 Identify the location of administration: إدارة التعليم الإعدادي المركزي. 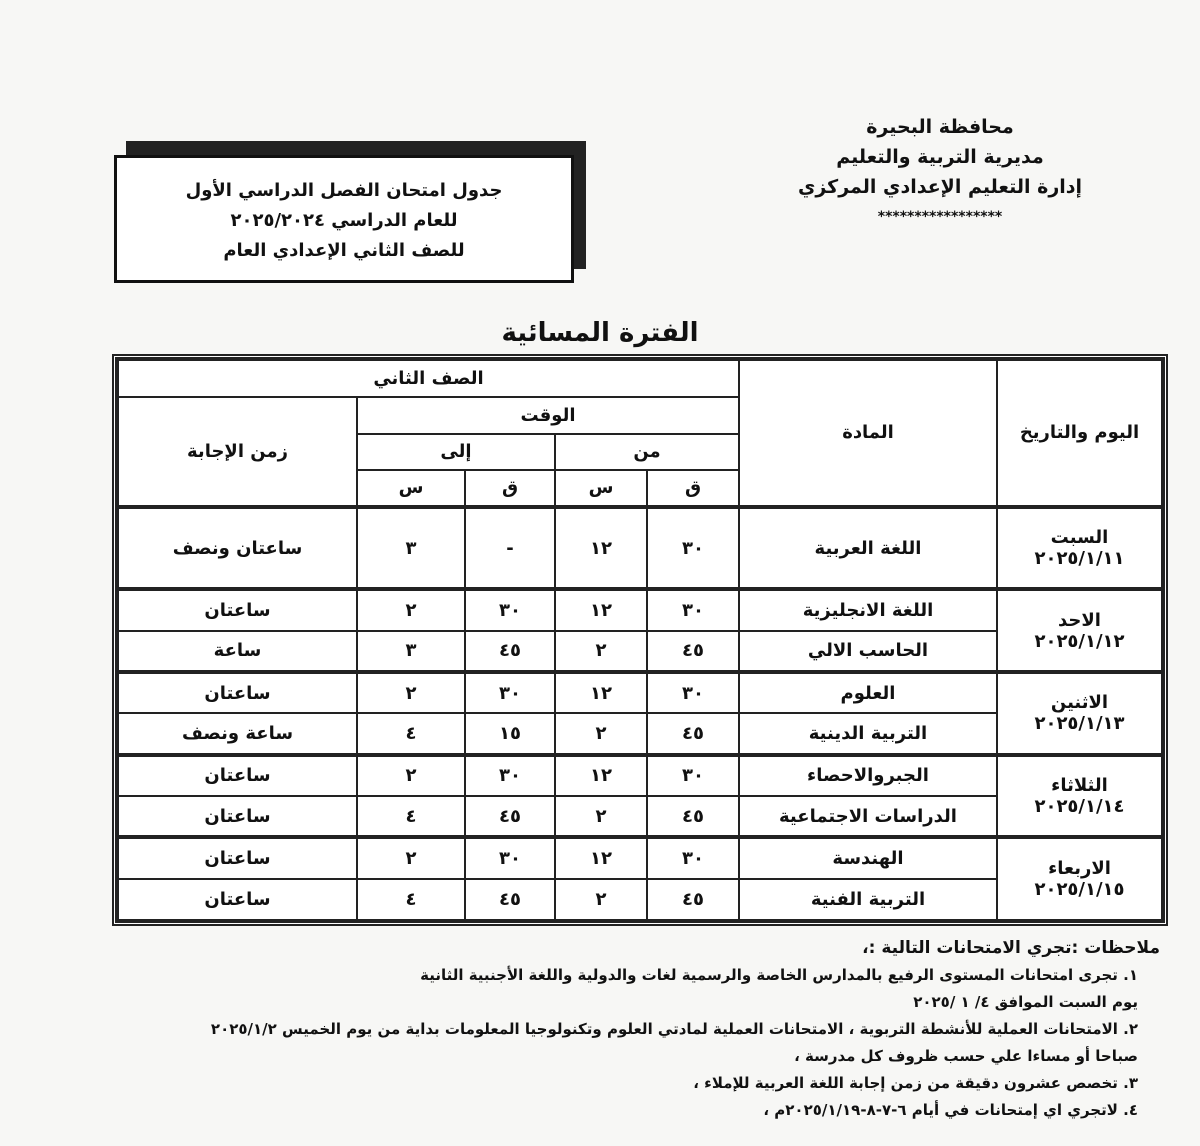
(940, 187).